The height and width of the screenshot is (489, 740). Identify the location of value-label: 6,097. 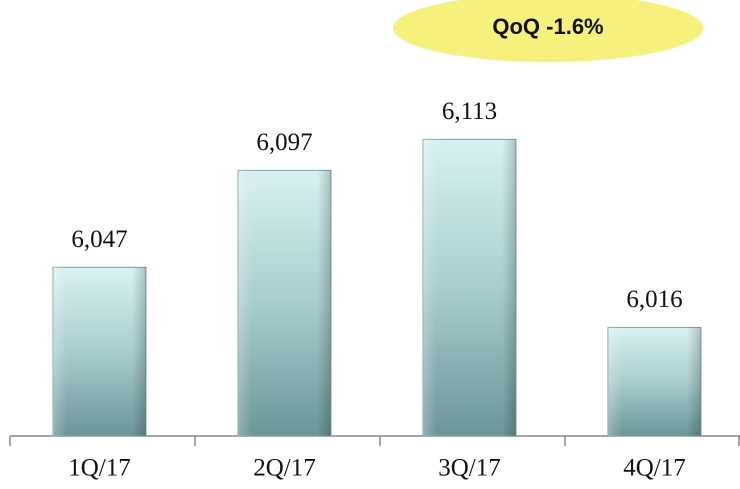
(284, 142).